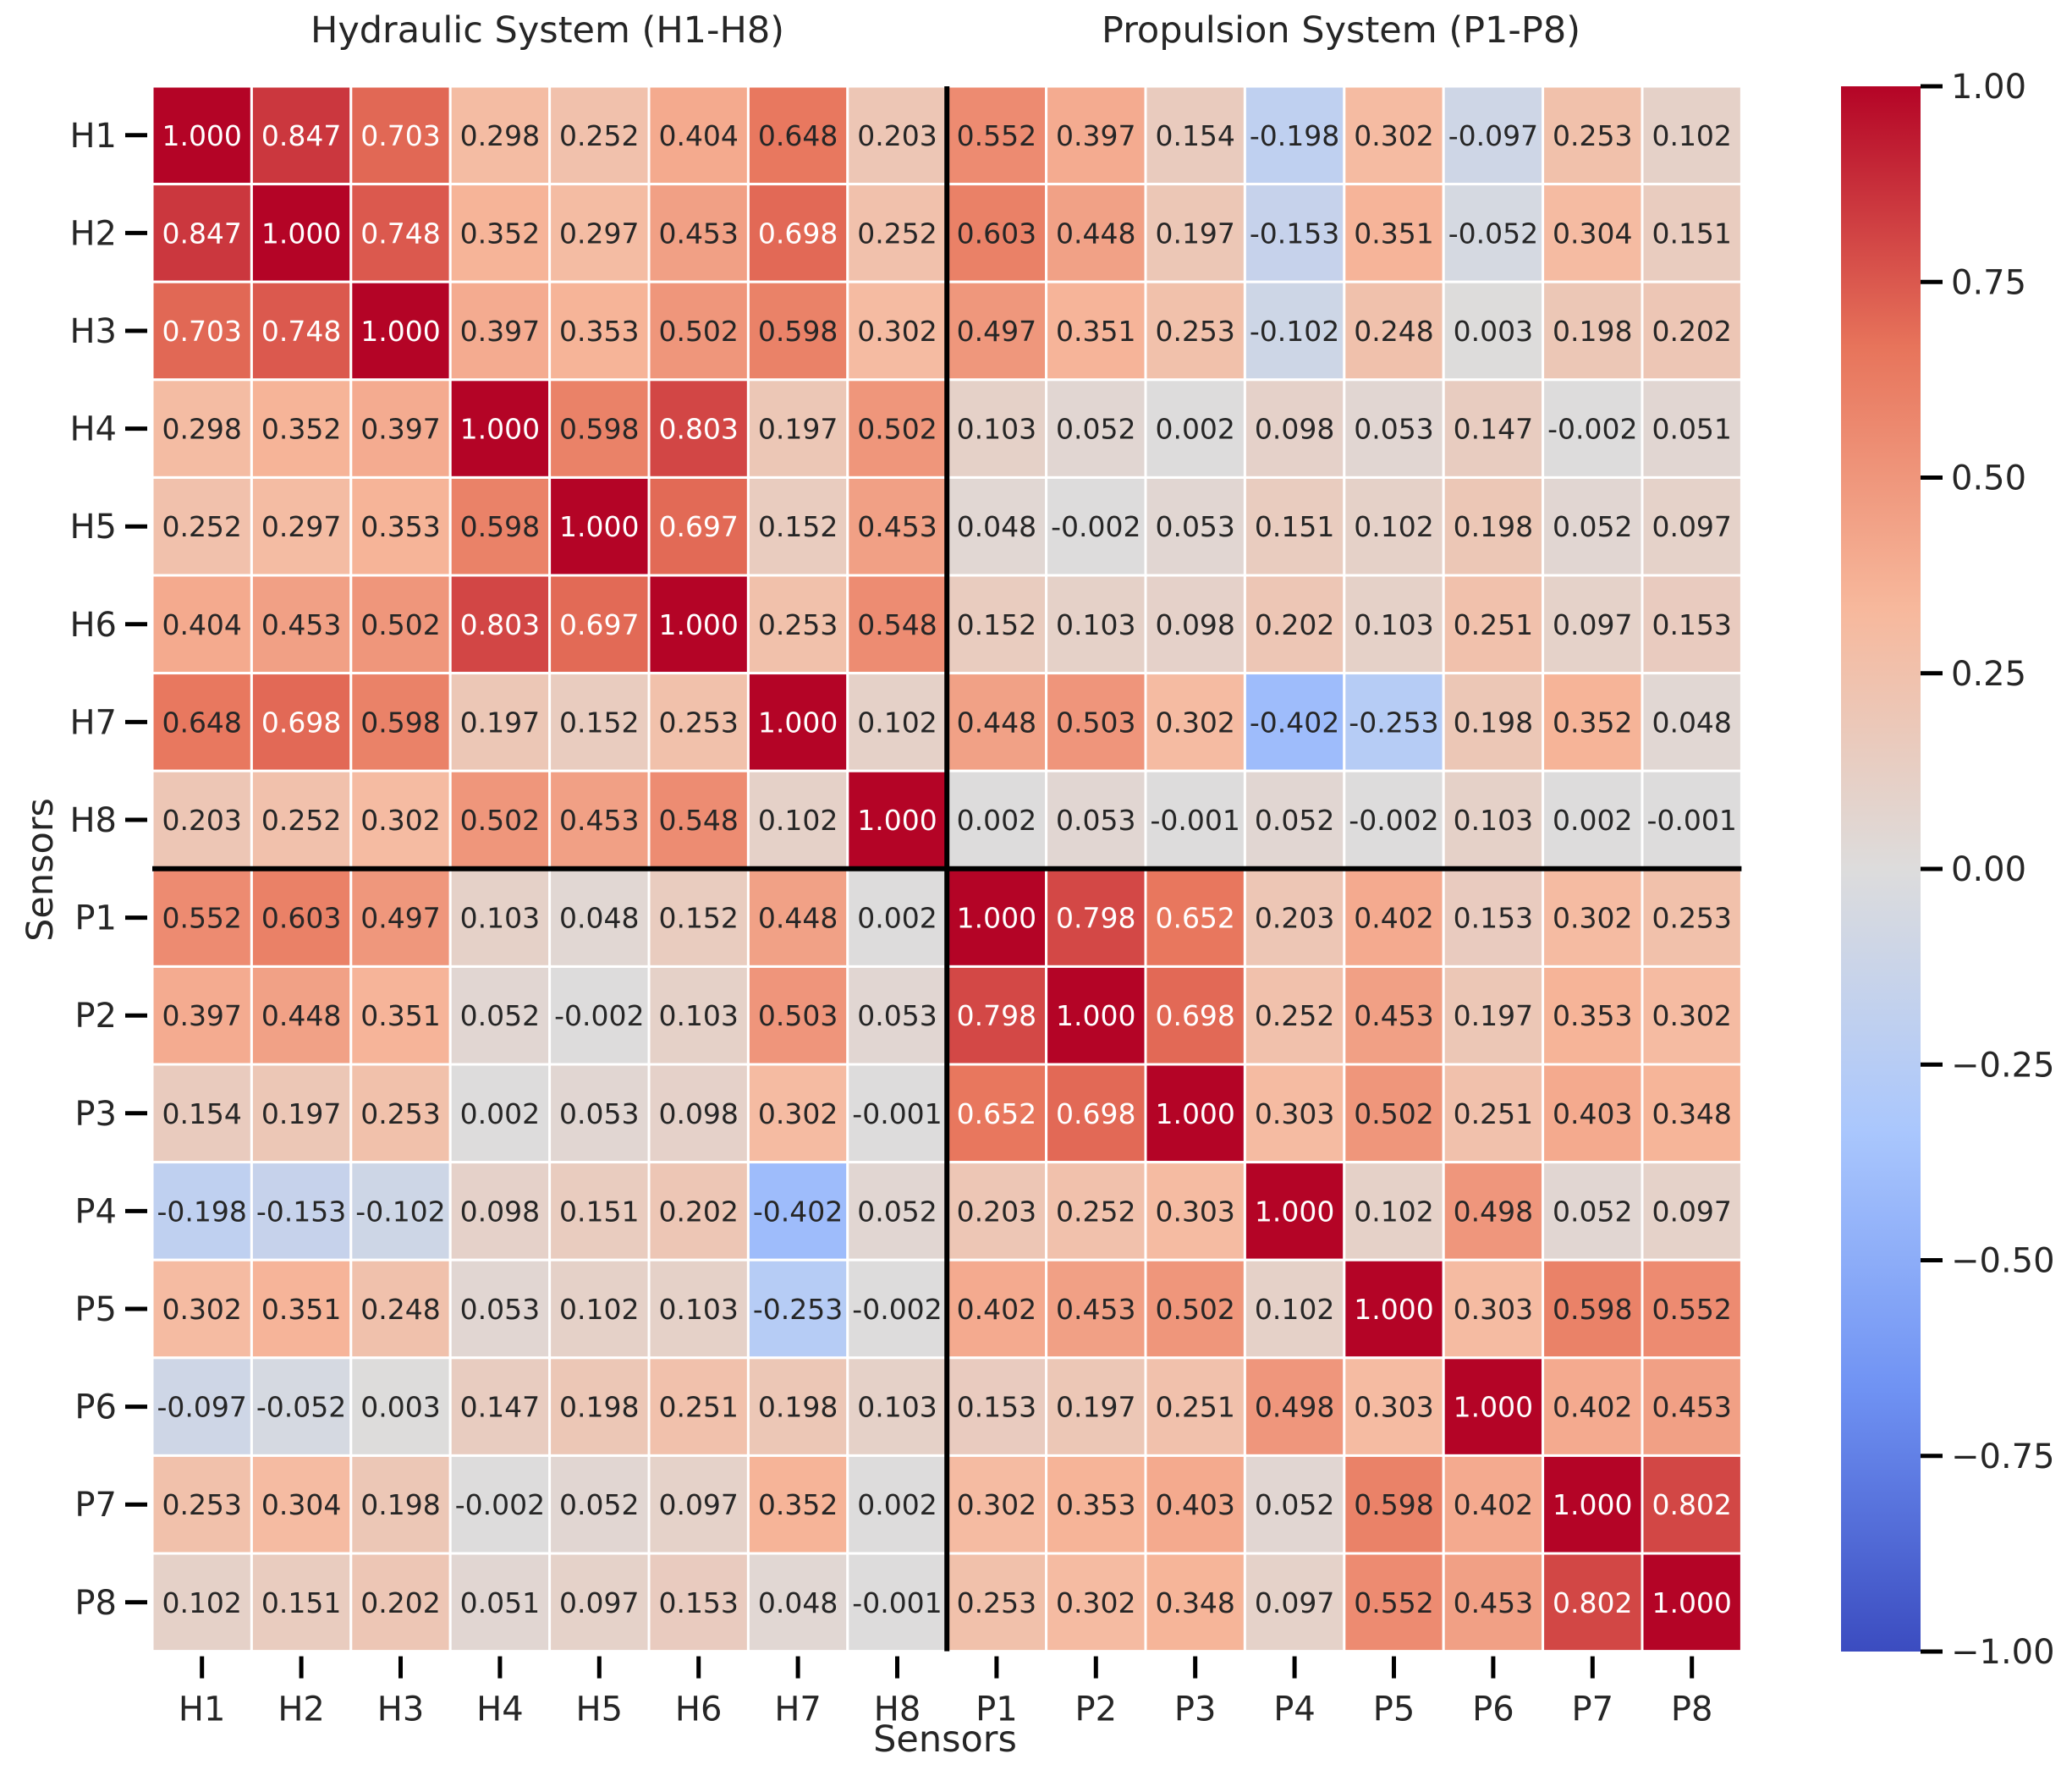 This screenshot has width=2072, height=1781. What do you see at coordinates (500, 1406) in the screenshot?
I see `heatmap-cell-P6-H4` at bounding box center [500, 1406].